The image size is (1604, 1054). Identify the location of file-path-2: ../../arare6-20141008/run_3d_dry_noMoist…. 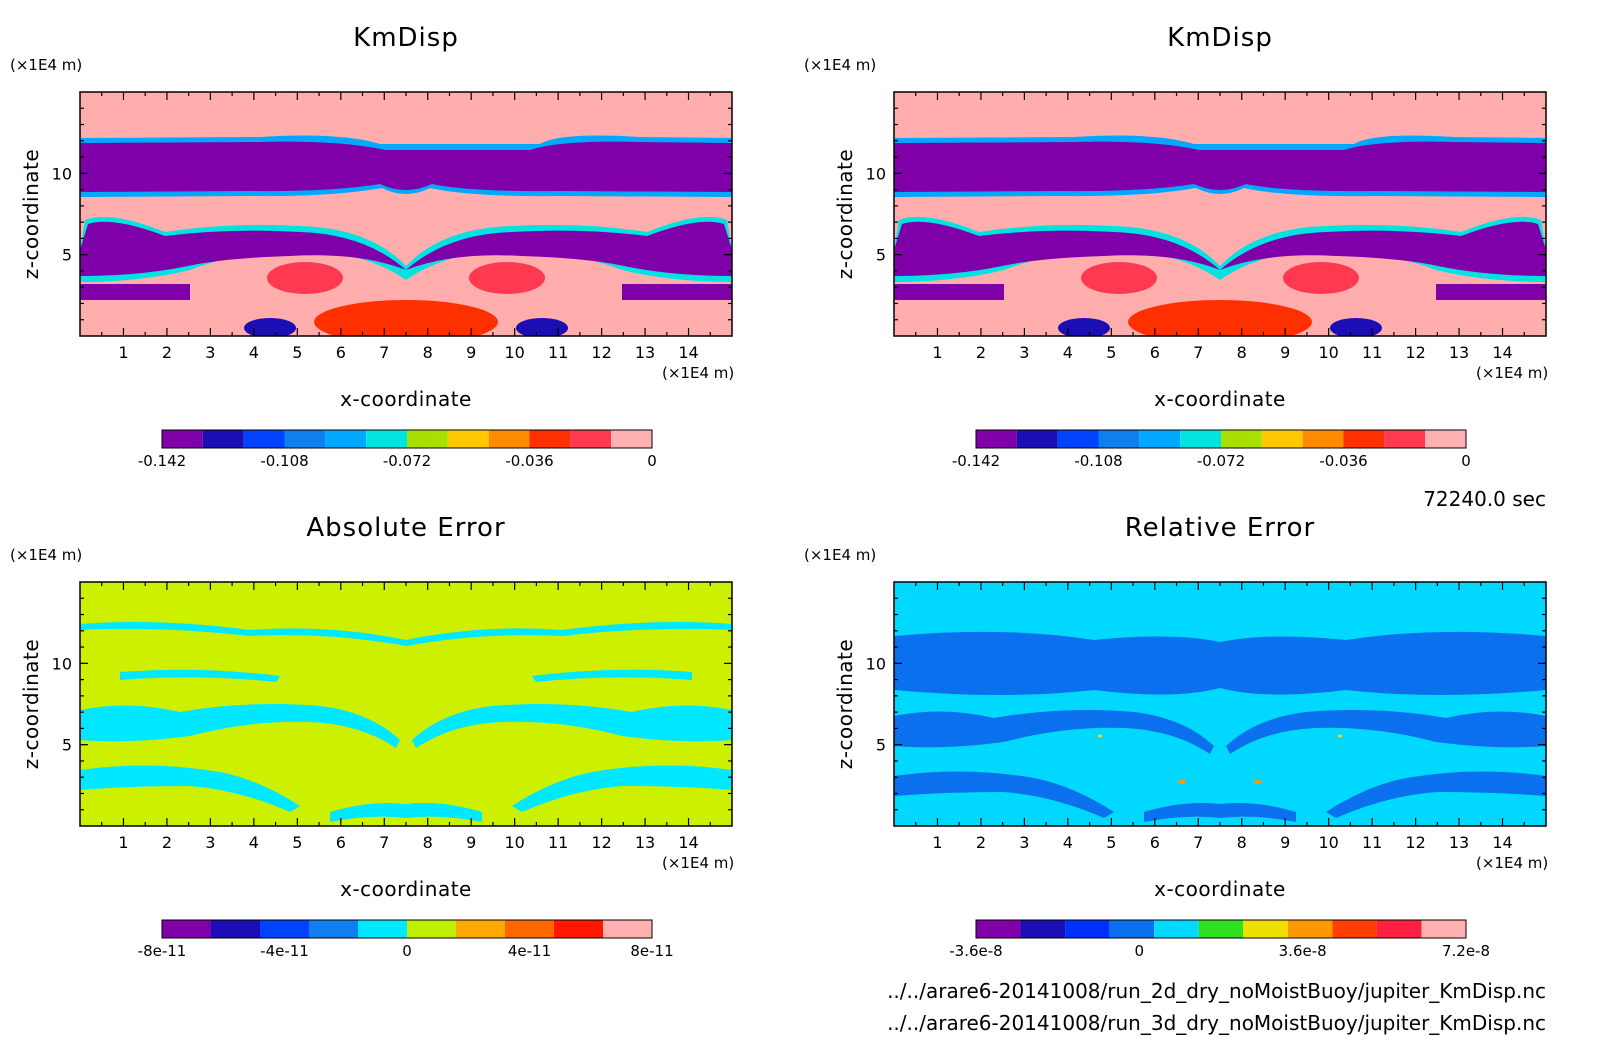
(1216, 1023).